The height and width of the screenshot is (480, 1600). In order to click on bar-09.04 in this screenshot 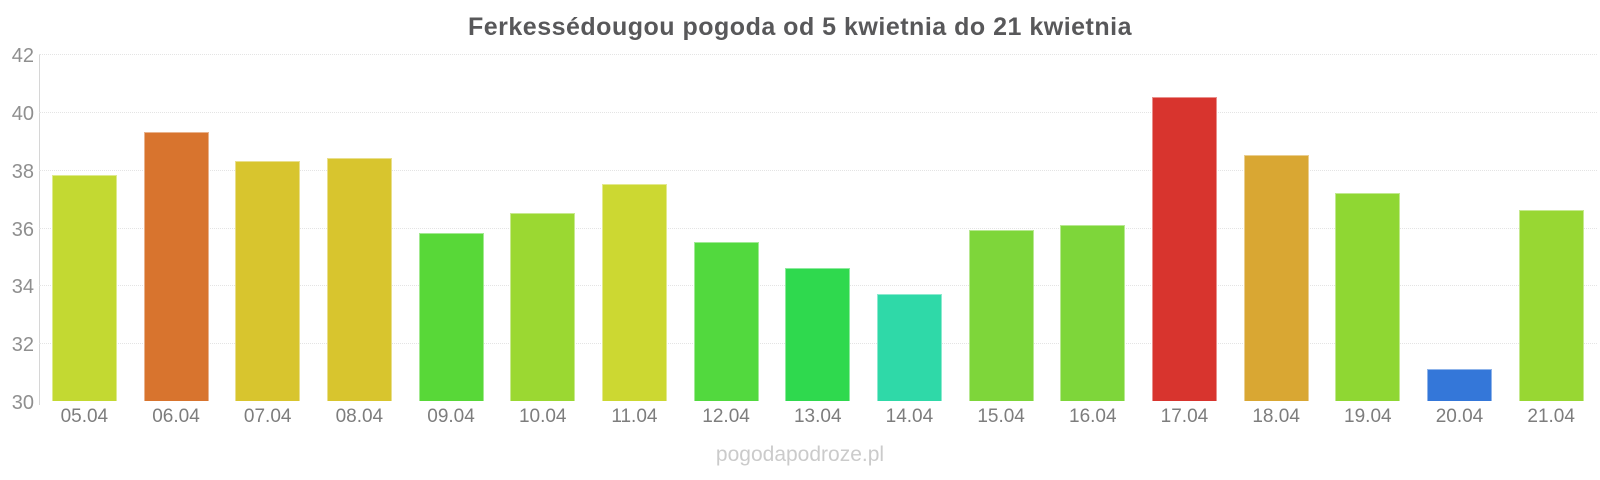, I will do `click(451, 317)`.